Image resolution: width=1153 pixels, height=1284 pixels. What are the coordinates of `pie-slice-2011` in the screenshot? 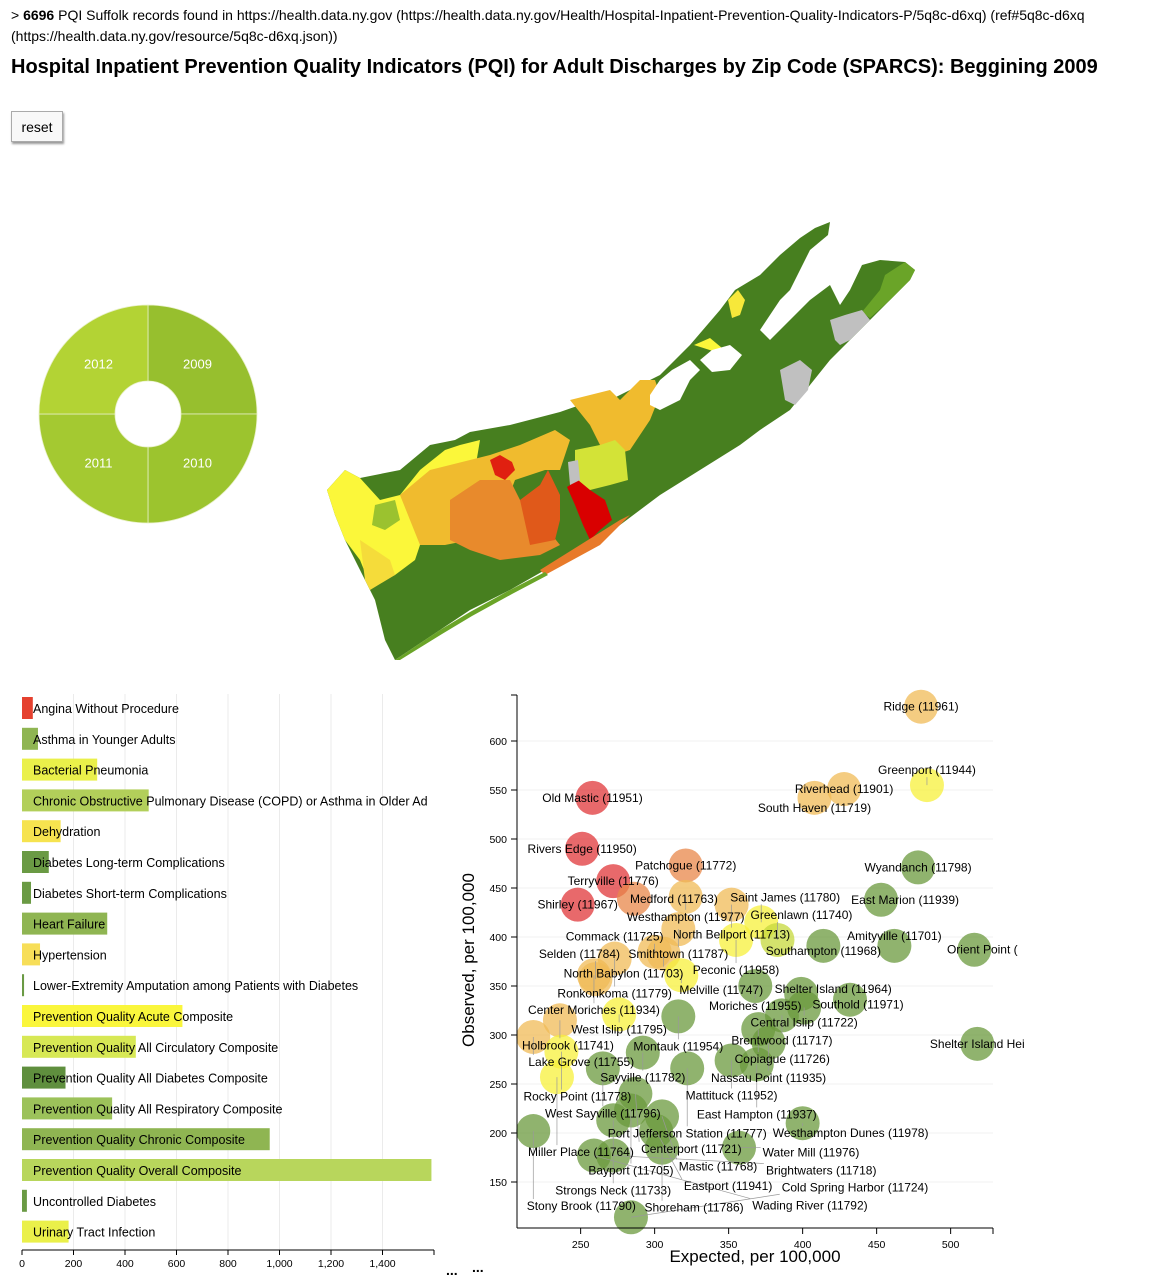 It's located at (93, 468).